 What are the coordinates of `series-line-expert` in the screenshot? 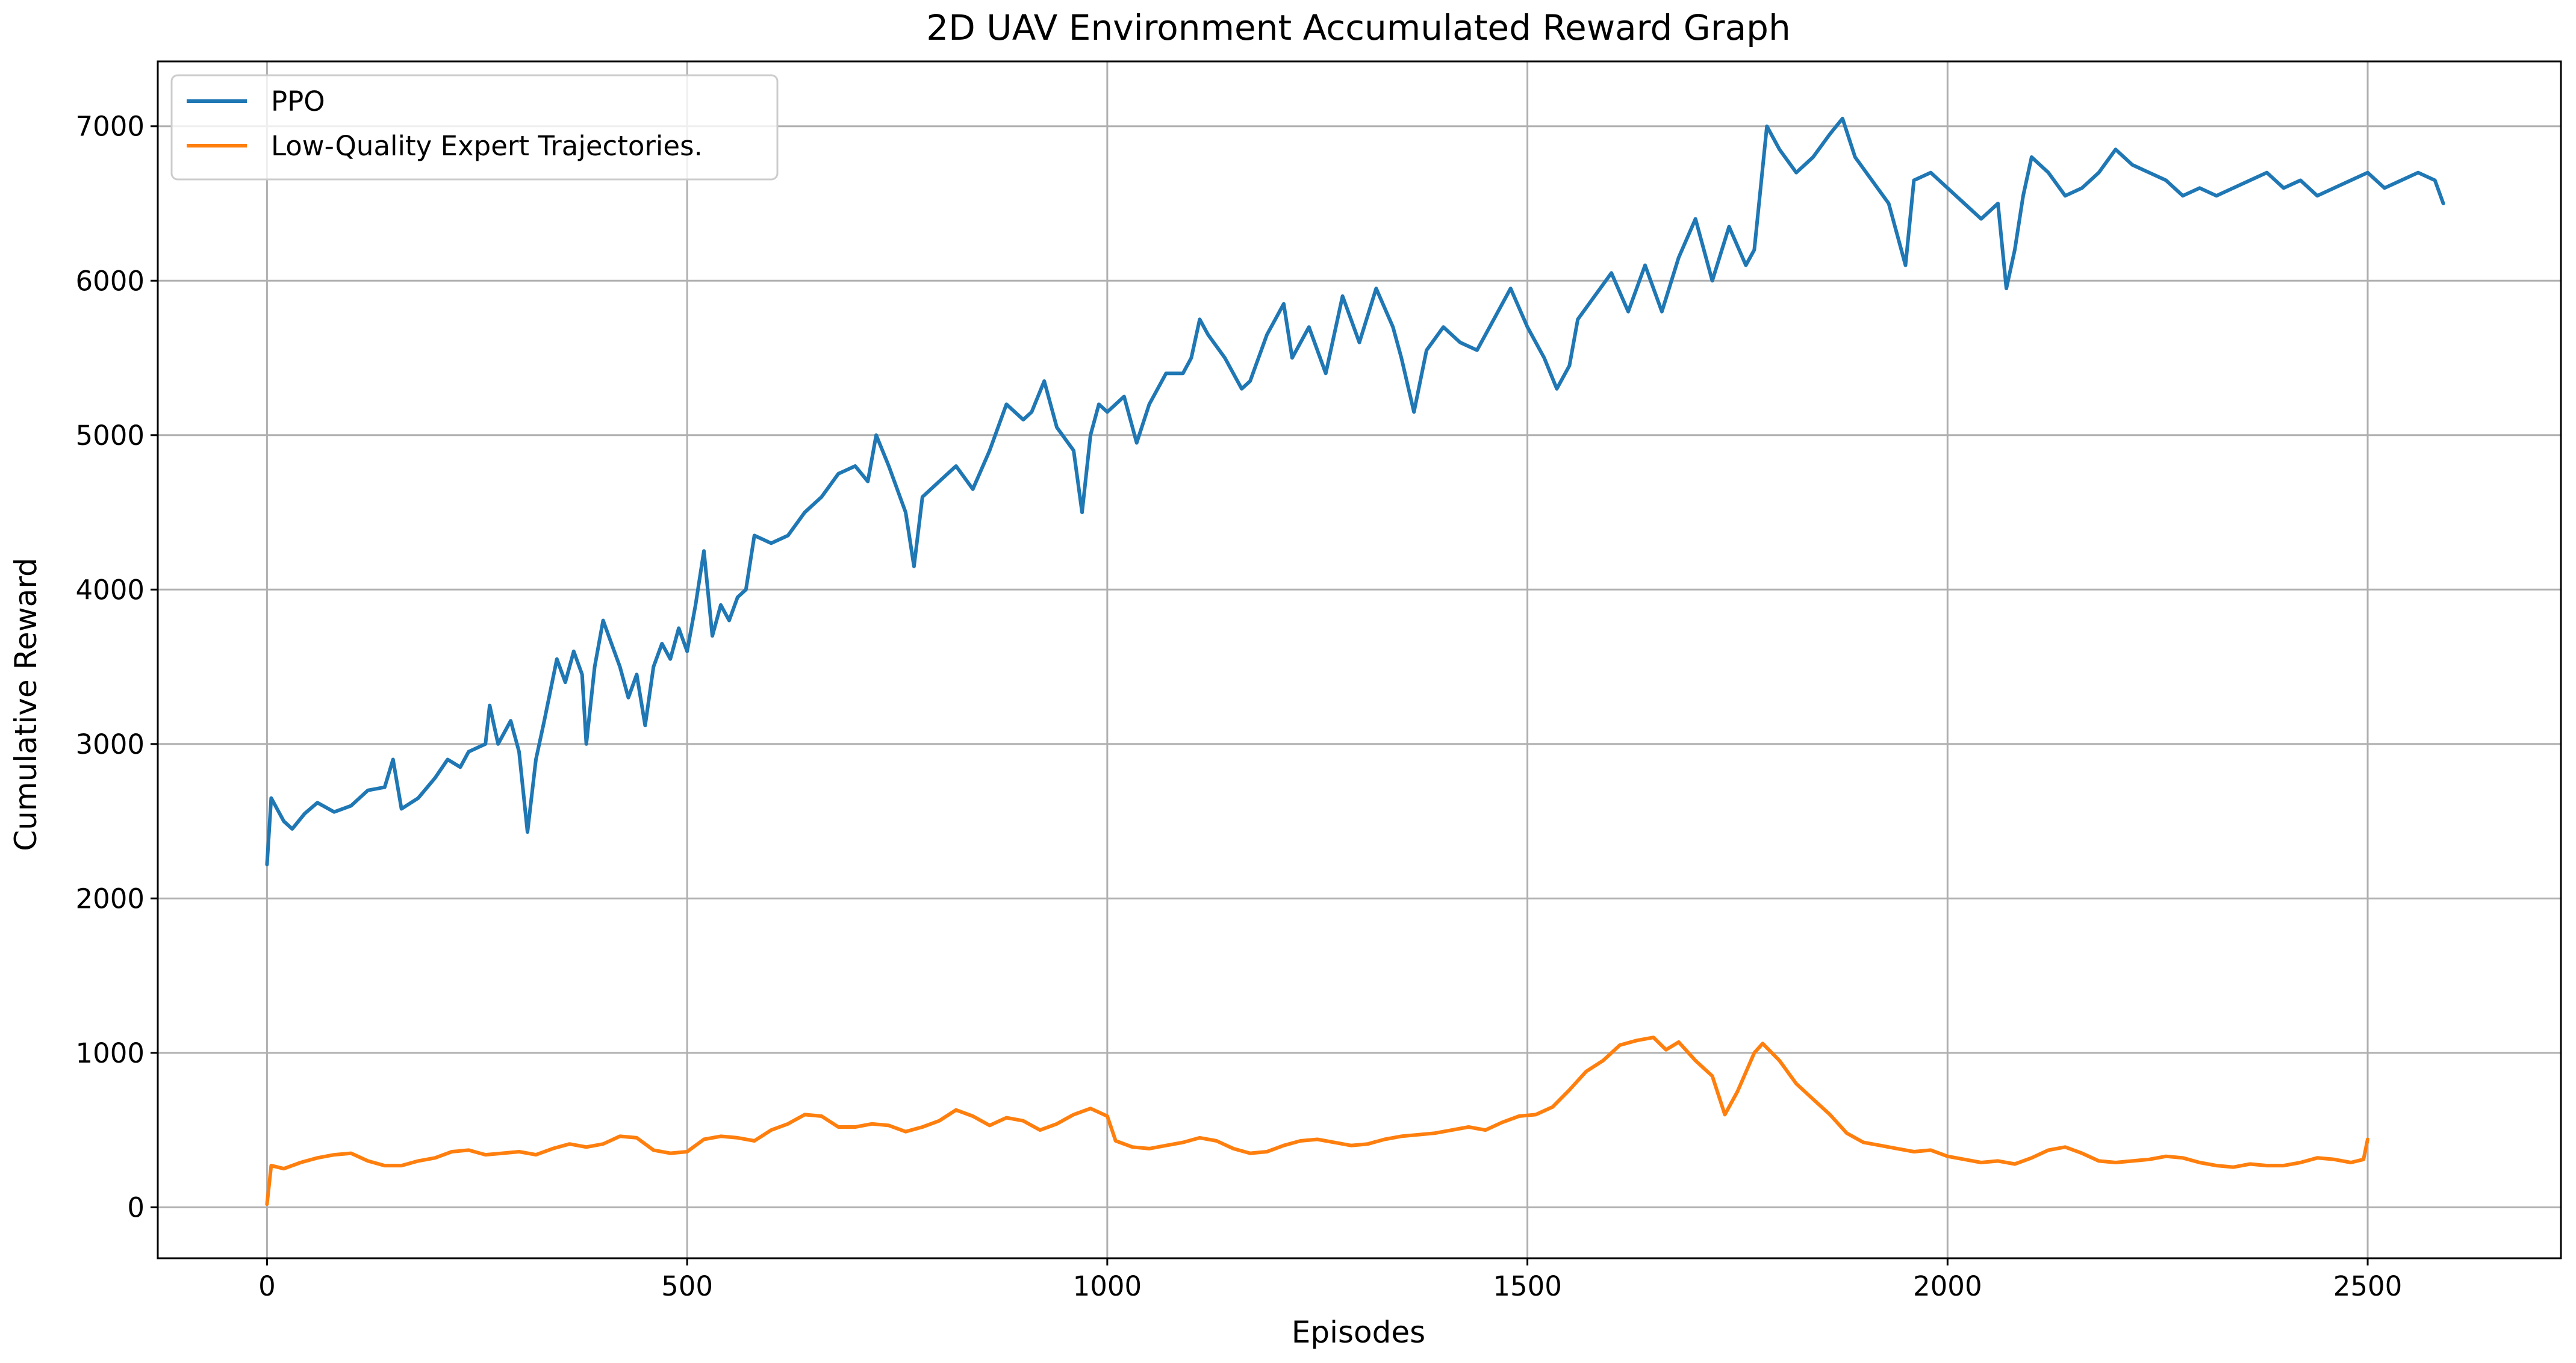 It's located at (1317, 1120).